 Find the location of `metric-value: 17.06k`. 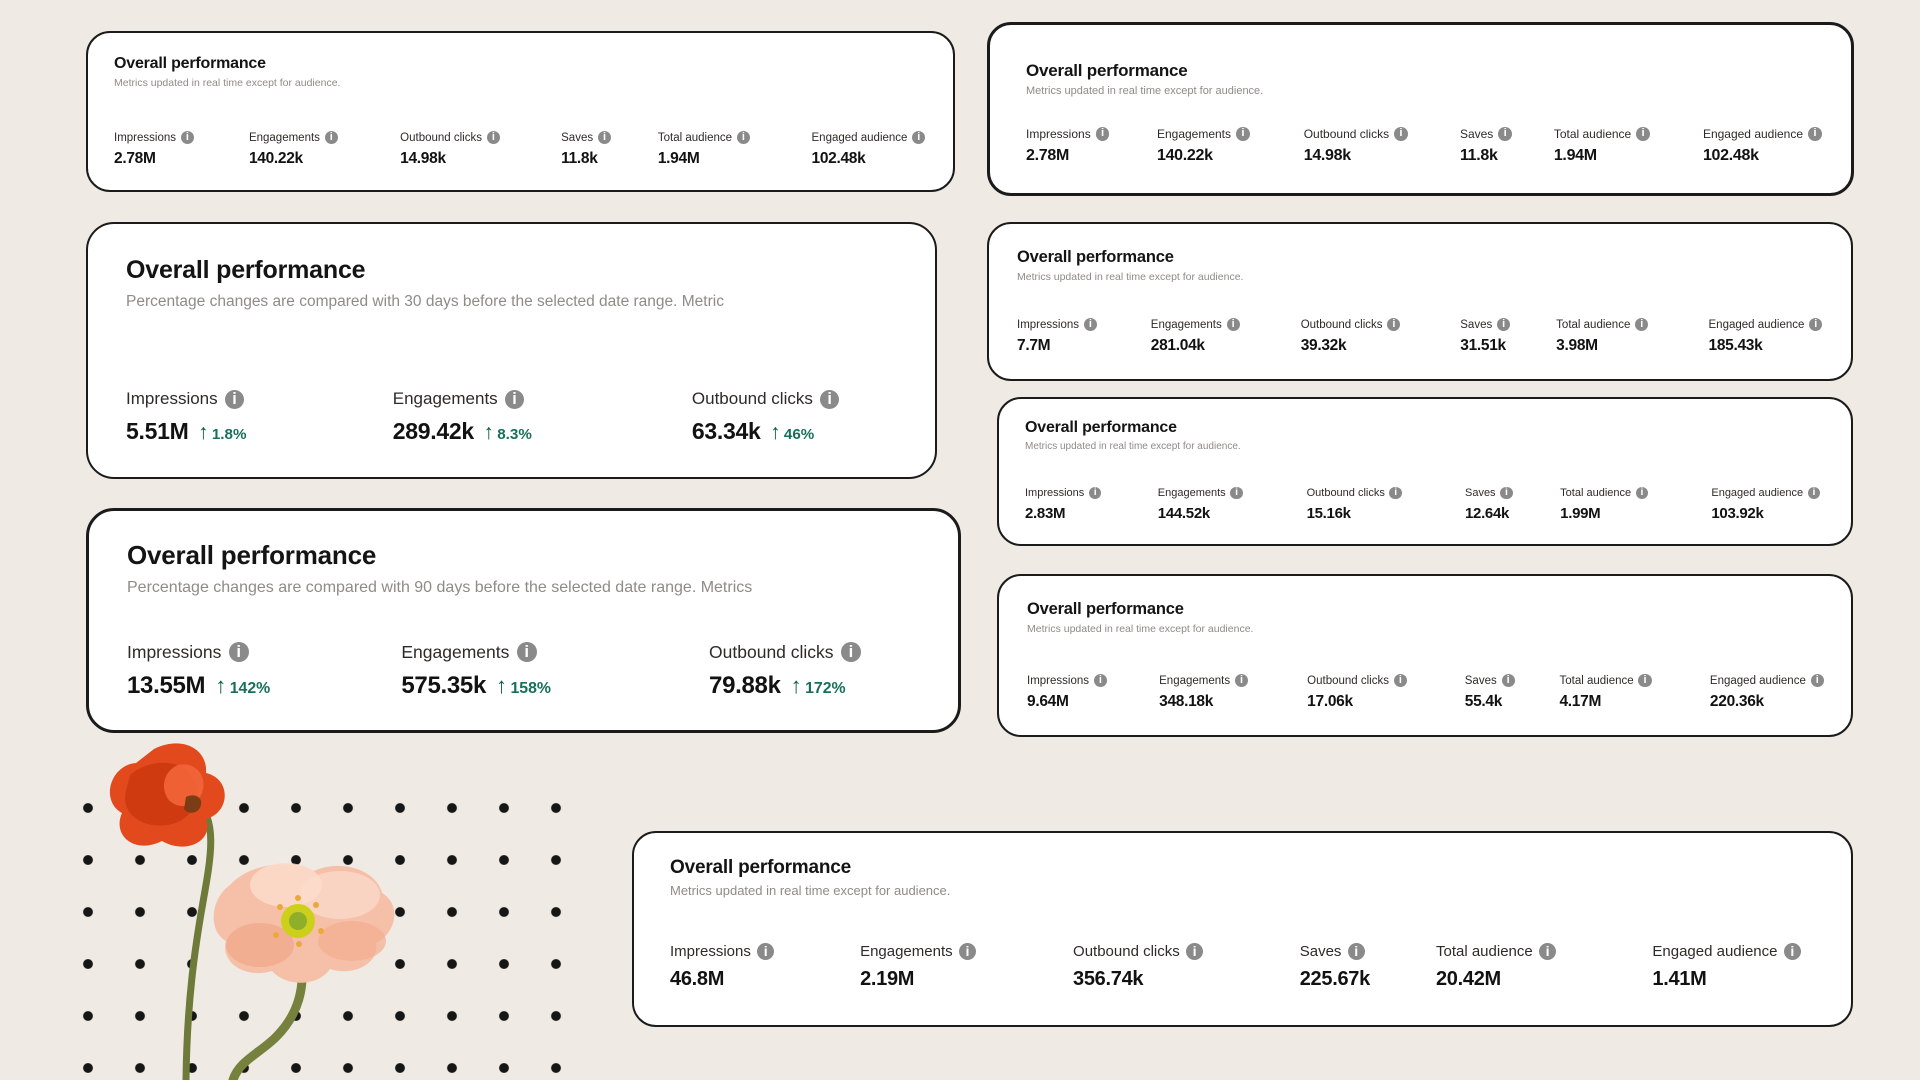

metric-value: 17.06k is located at coordinates (1330, 701).